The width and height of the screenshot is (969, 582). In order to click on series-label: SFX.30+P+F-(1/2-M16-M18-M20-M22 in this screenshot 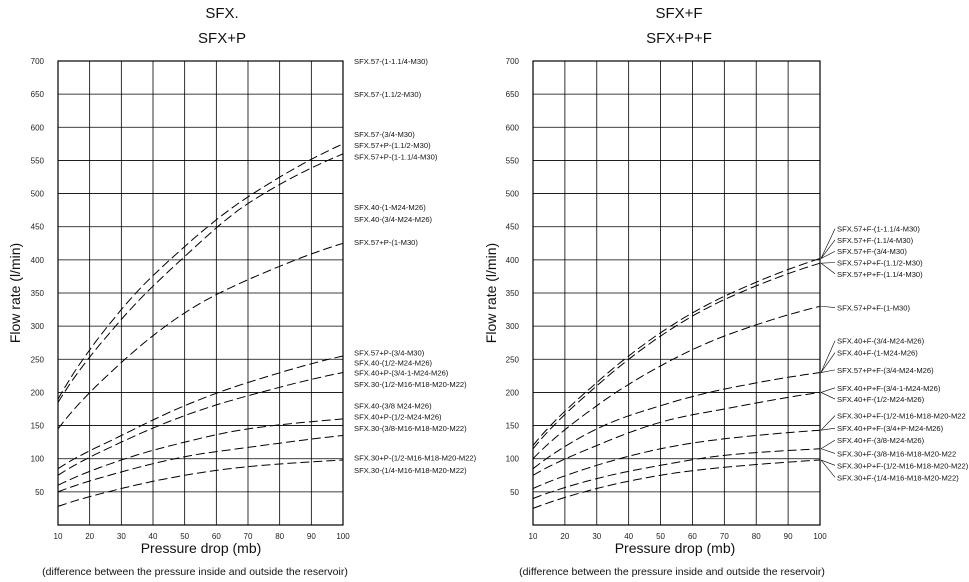, I will do `click(901, 416)`.